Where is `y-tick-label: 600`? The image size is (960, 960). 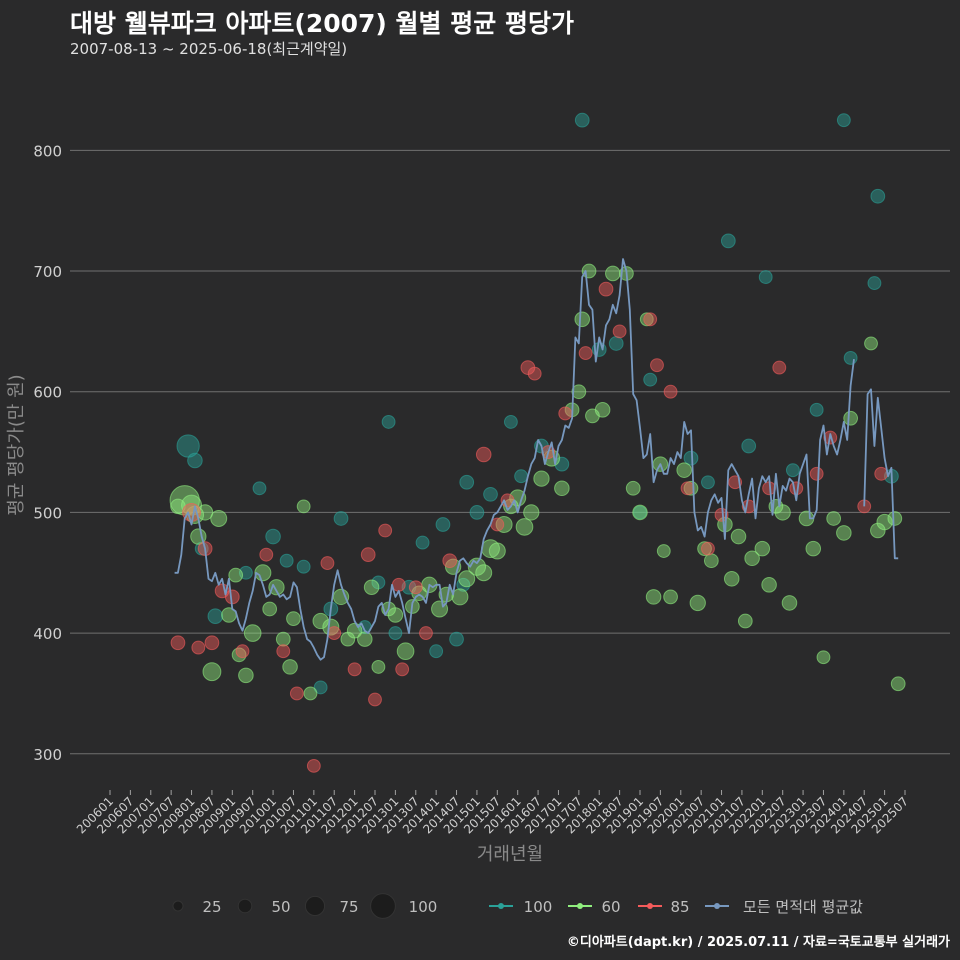 y-tick-label: 600 is located at coordinates (47, 393).